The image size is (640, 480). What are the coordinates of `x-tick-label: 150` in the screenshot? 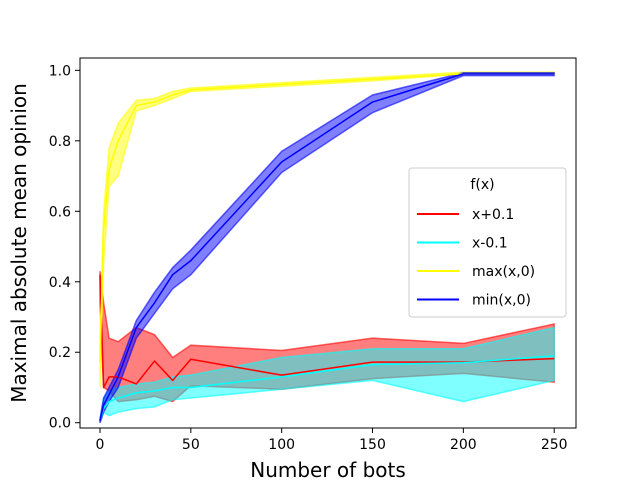 It's located at (372, 445).